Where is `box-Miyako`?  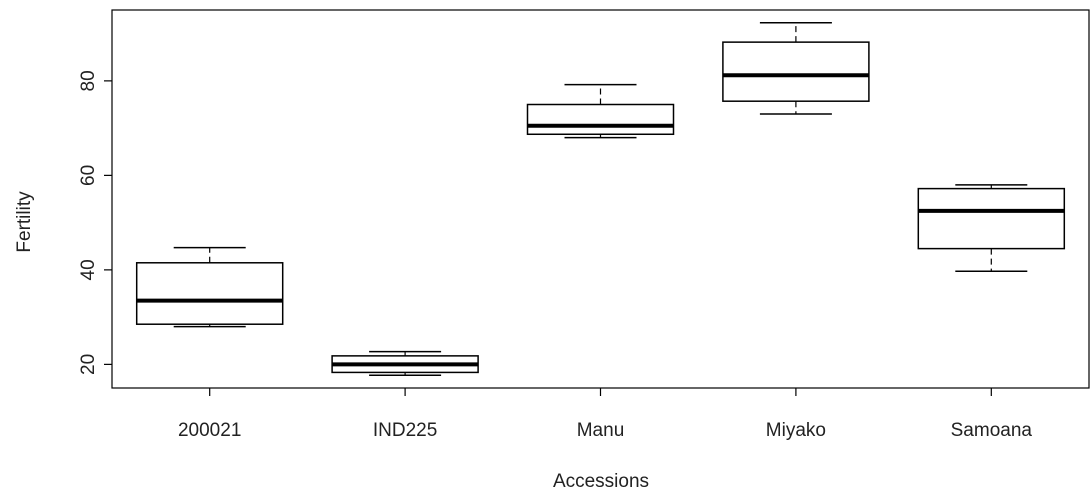
box-Miyako is located at coordinates (796, 68).